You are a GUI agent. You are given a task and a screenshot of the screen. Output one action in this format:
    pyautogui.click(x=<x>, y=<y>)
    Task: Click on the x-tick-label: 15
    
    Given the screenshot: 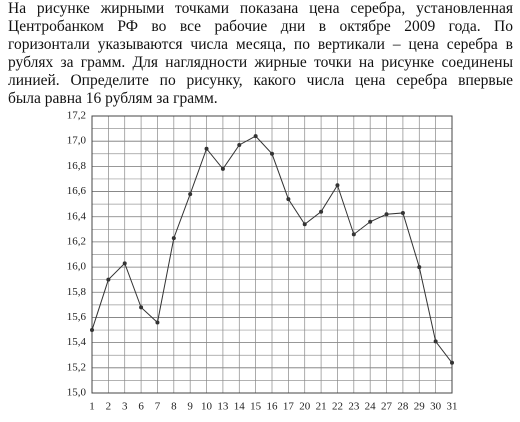 What is the action you would take?
    pyautogui.click(x=256, y=407)
    